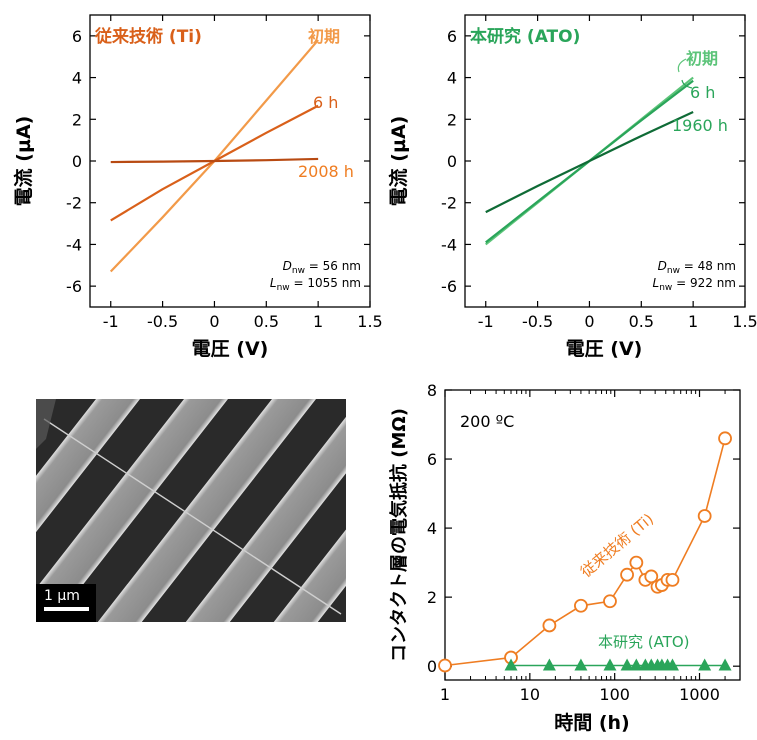 The height and width of the screenshot is (740, 757). I want to click on x-tick-label: 1000, so click(699, 694).